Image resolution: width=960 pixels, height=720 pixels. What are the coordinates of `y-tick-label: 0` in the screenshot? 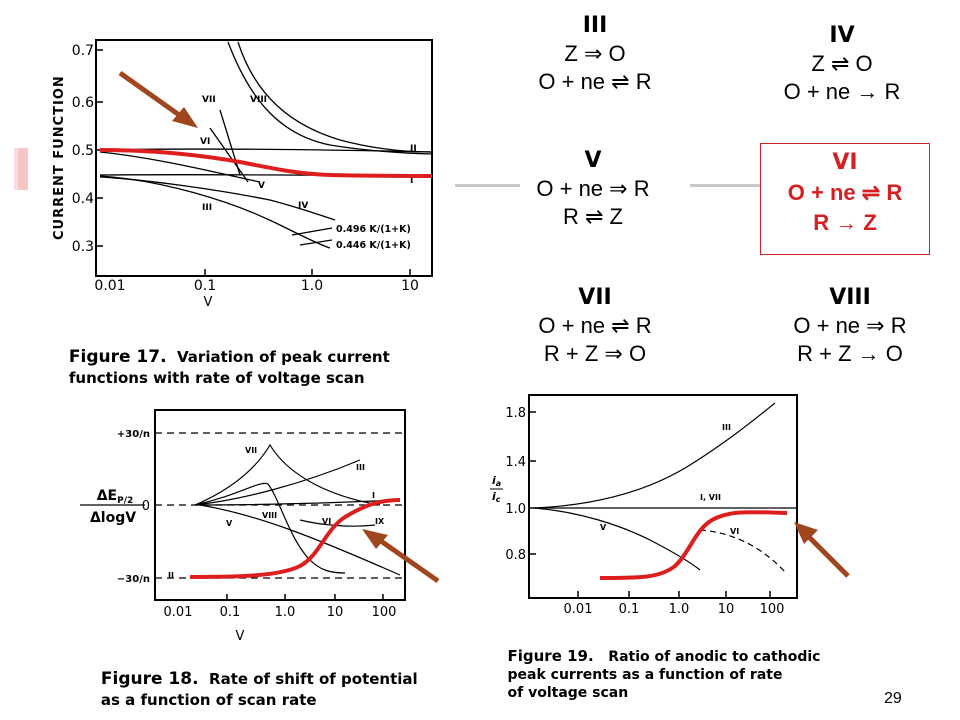 It's located at (146, 506).